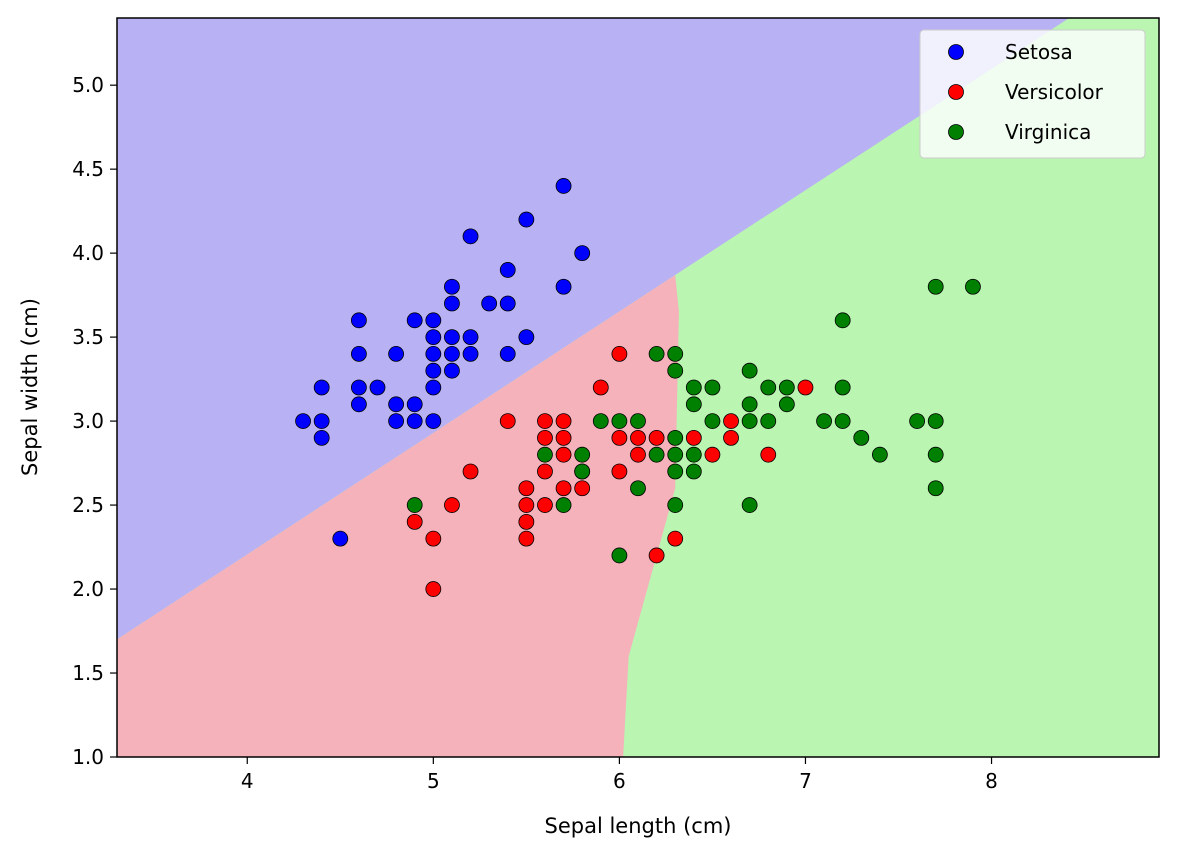  I want to click on x-axis-label: Sepal length (cm), so click(638, 826).